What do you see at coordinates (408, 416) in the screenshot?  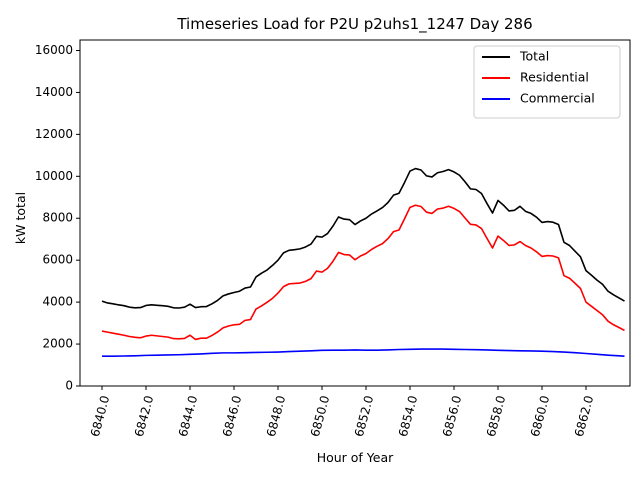 I see `x-tick-label: 6854.0` at bounding box center [408, 416].